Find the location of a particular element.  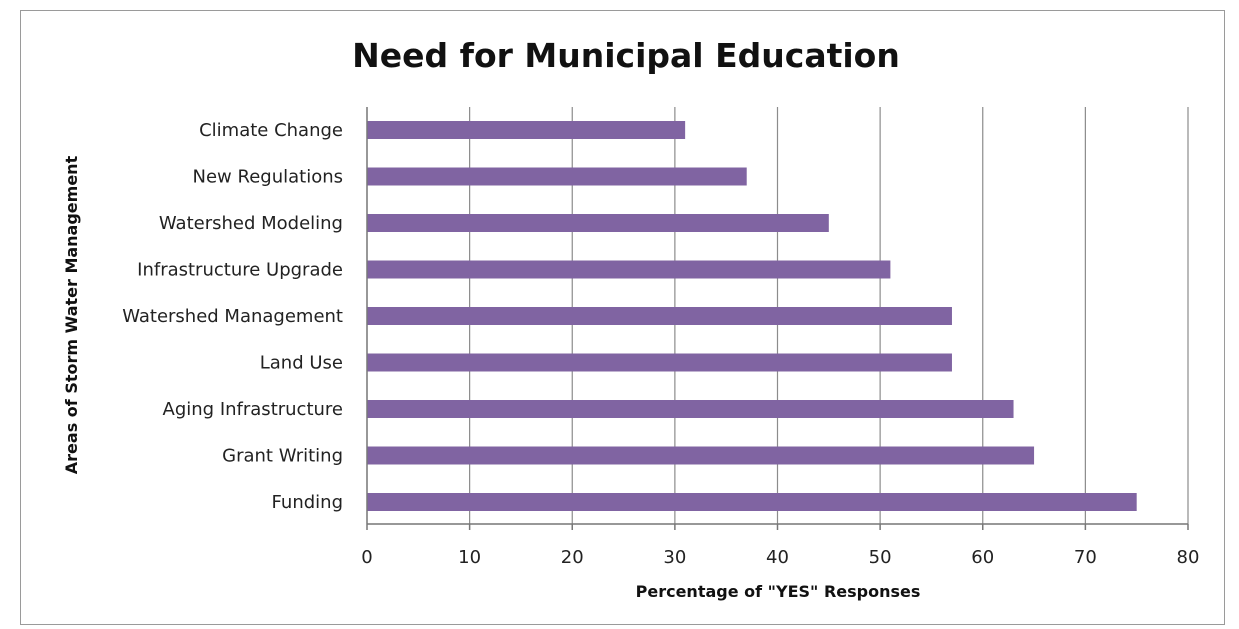

category-label: Funding is located at coordinates (307, 502).